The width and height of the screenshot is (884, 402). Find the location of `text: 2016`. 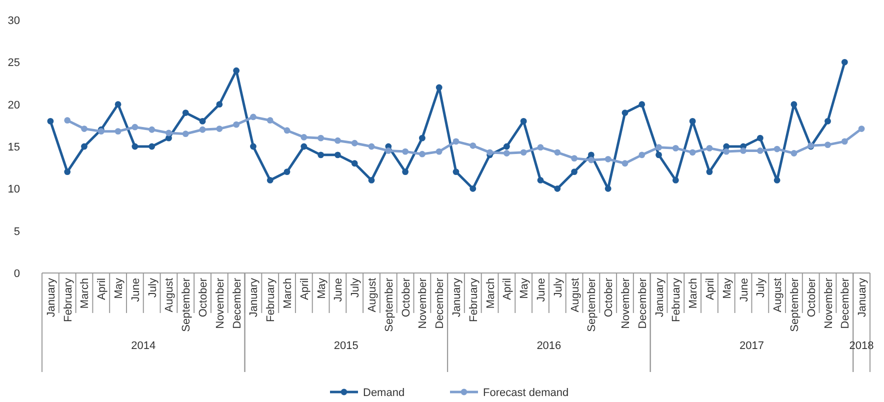

text: 2016 is located at coordinates (549, 346).